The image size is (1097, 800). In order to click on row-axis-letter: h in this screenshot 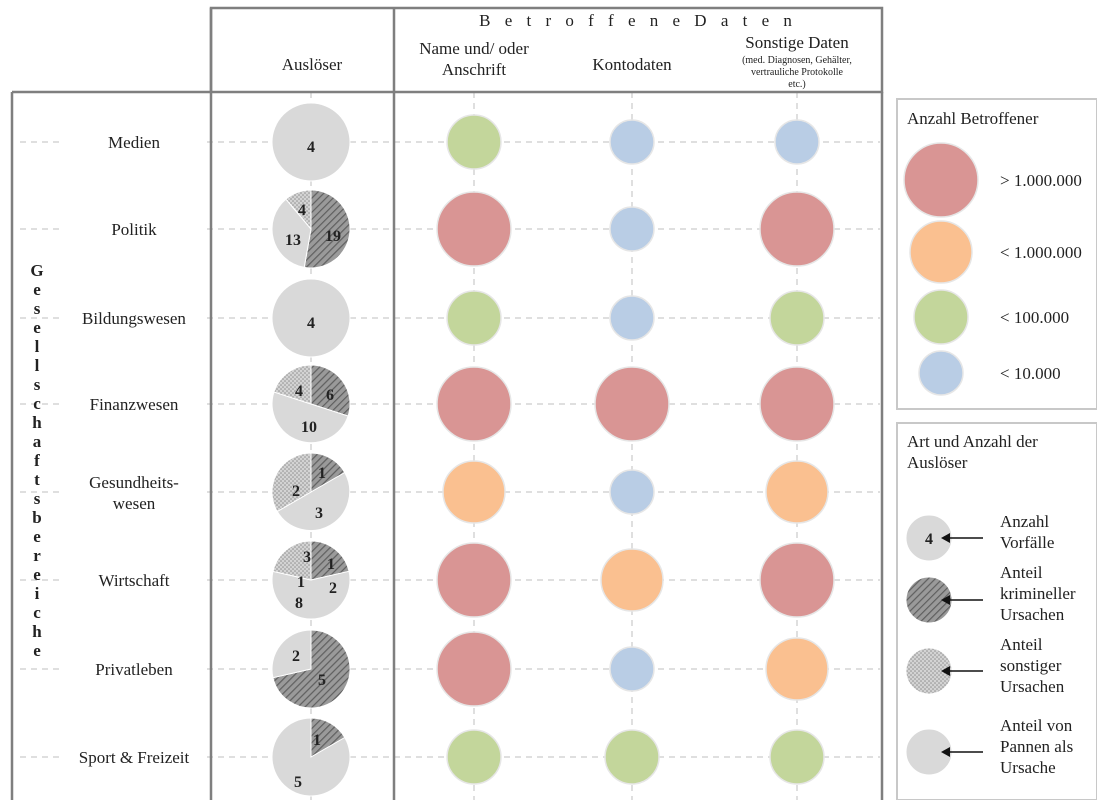, I will do `click(37, 631)`.